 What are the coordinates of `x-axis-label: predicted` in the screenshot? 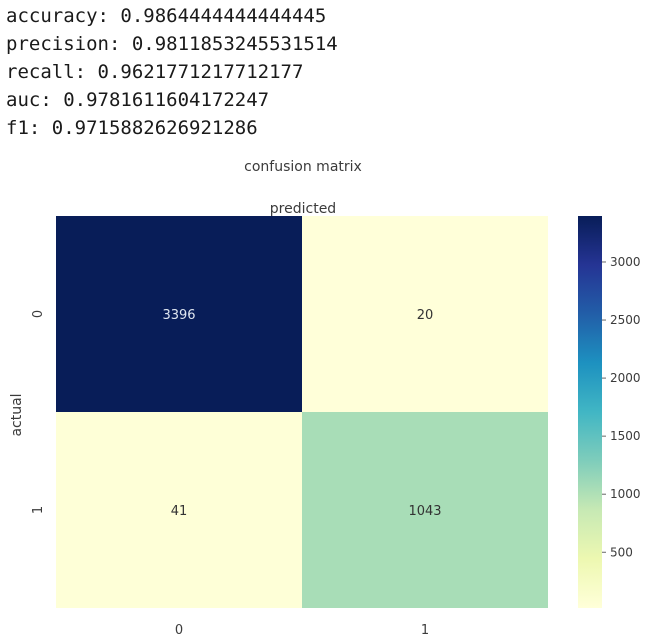 It's located at (303, 209).